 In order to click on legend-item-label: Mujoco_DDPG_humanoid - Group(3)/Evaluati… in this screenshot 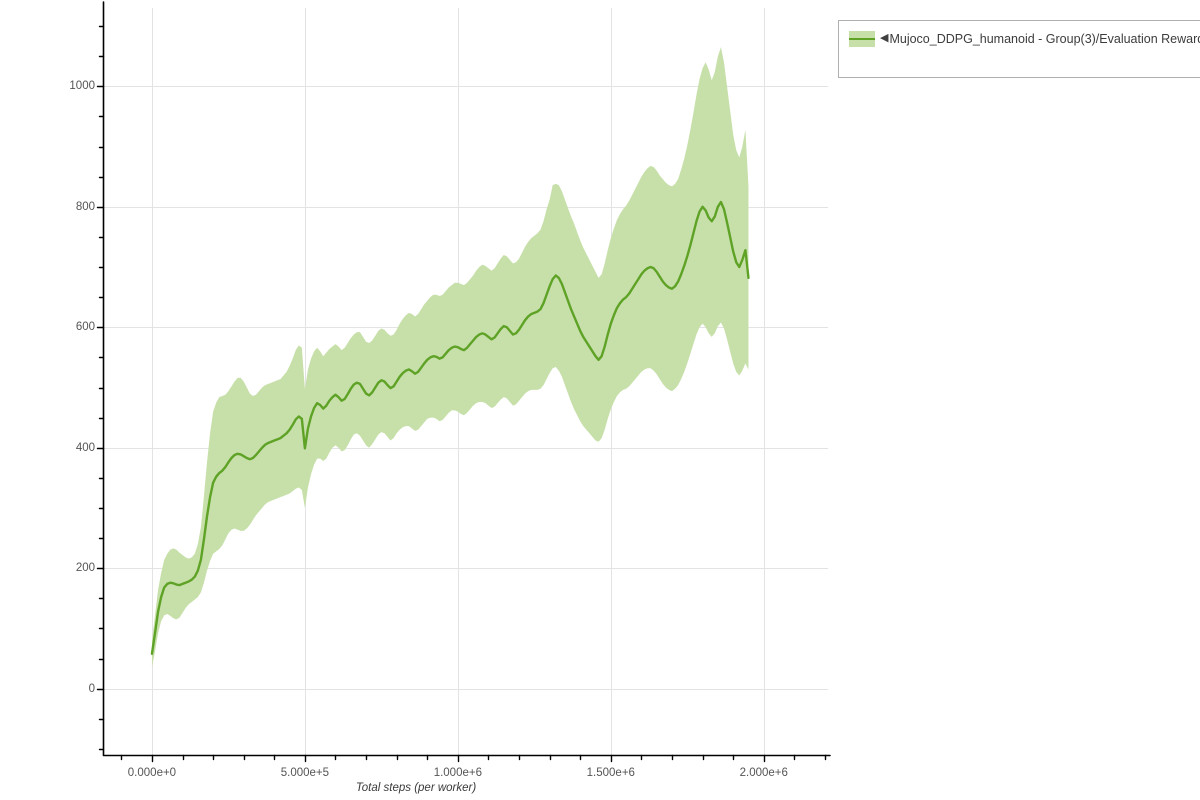, I will do `click(1044, 39)`.